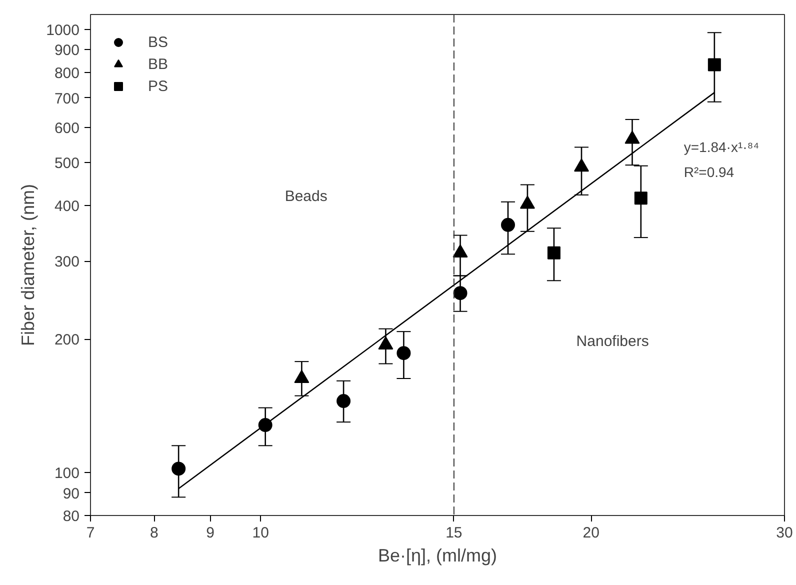 The width and height of the screenshot is (796, 585). Describe the element at coordinates (71, 516) in the screenshot. I see `y-tick-label: 80` at that location.